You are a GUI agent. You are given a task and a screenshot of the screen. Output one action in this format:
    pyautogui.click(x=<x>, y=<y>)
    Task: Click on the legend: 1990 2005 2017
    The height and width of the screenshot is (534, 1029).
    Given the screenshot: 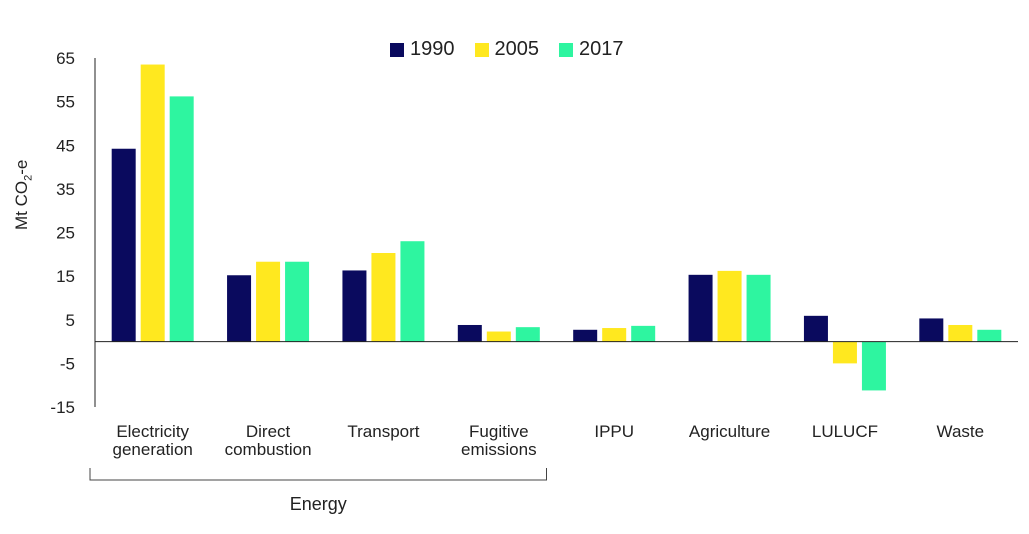 What is the action you would take?
    pyautogui.click(x=507, y=49)
    